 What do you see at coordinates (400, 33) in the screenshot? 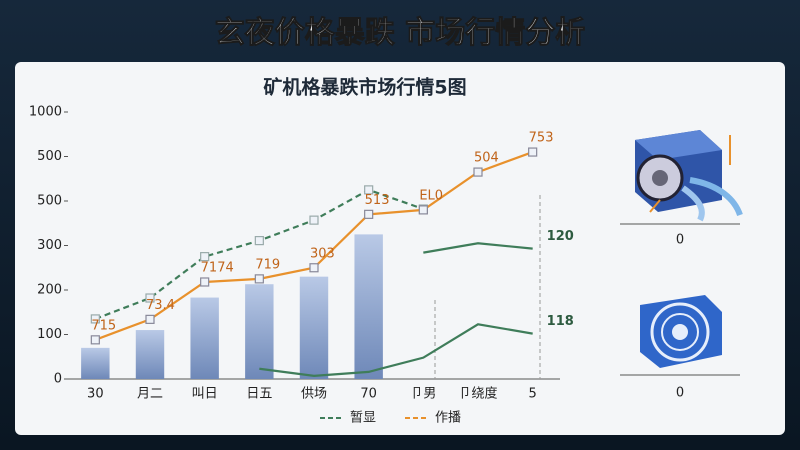
I see `page-title: 玄夜价格暴跌 市场行情分析` at bounding box center [400, 33].